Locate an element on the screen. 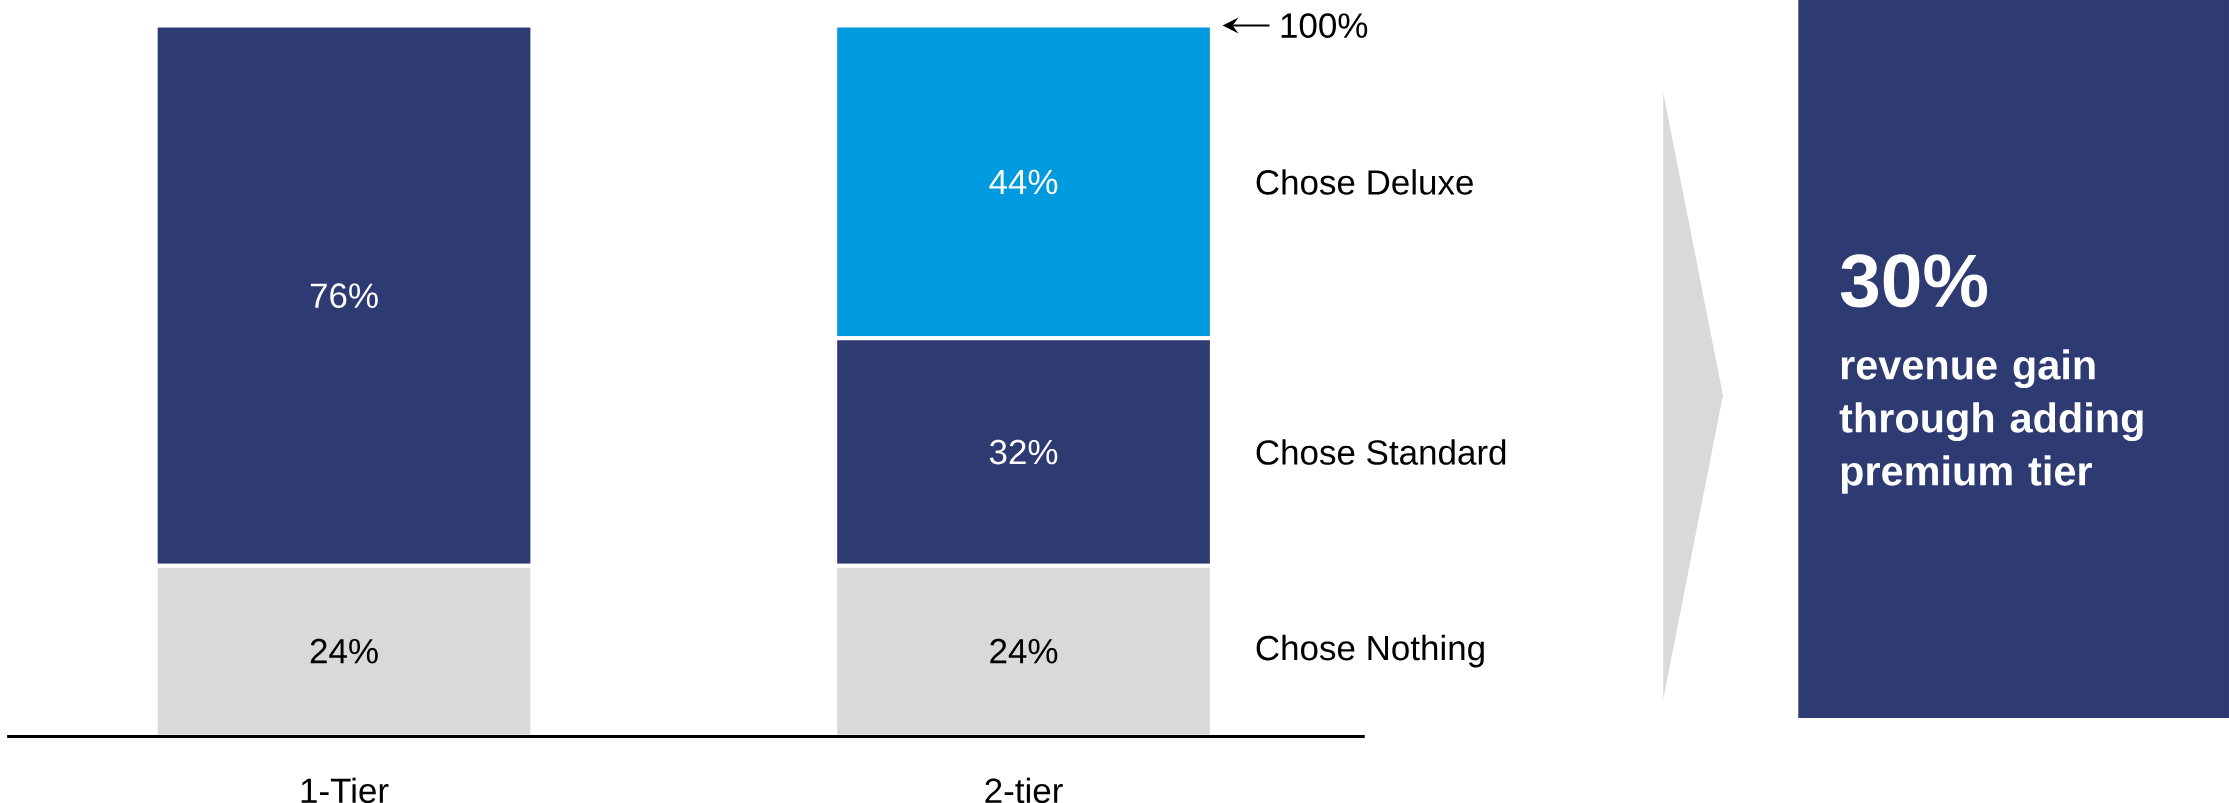 The height and width of the screenshot is (803, 2229). text: 30% is located at coordinates (1914, 281).